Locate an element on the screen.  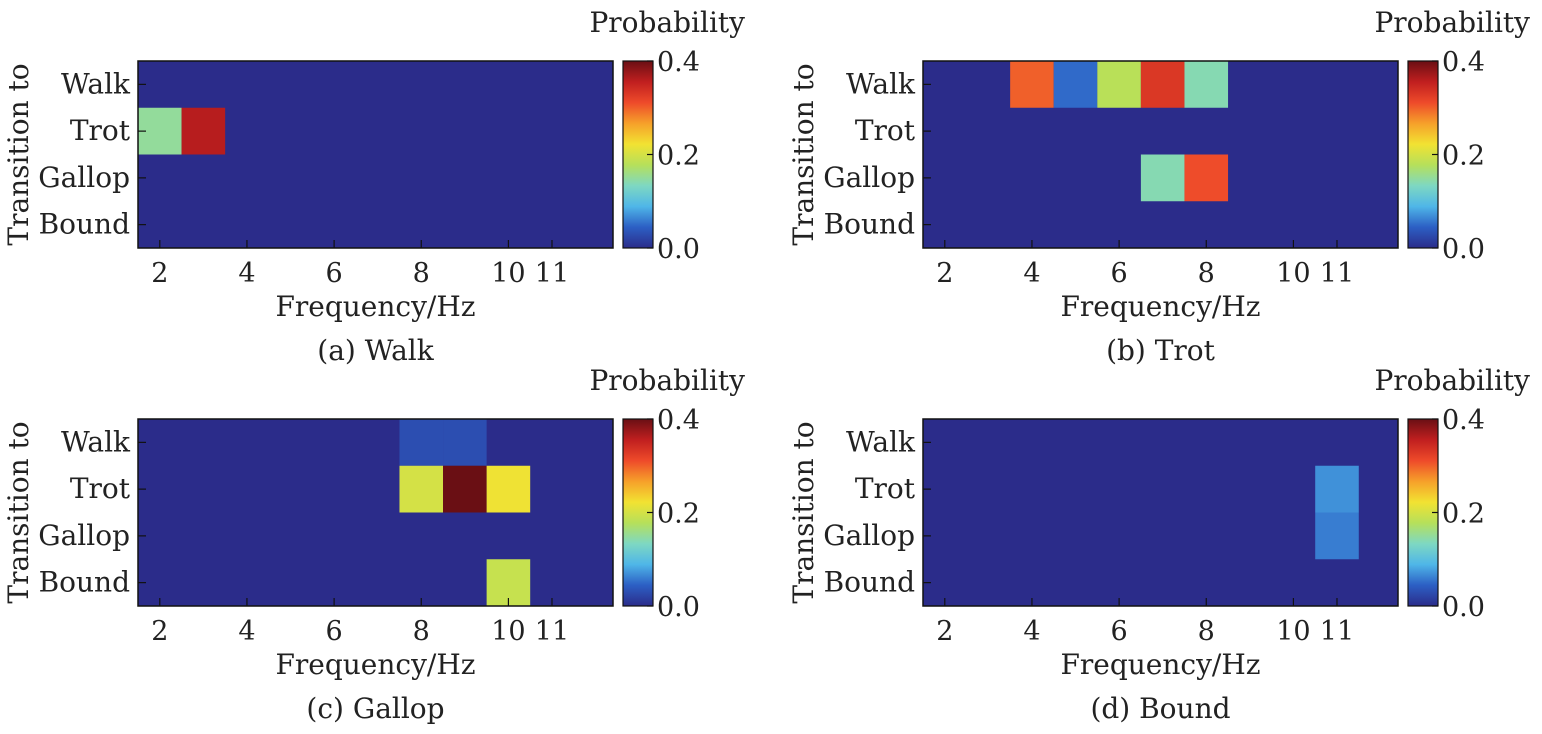
subplot-caption: (c) Gallop is located at coordinates (375, 708).